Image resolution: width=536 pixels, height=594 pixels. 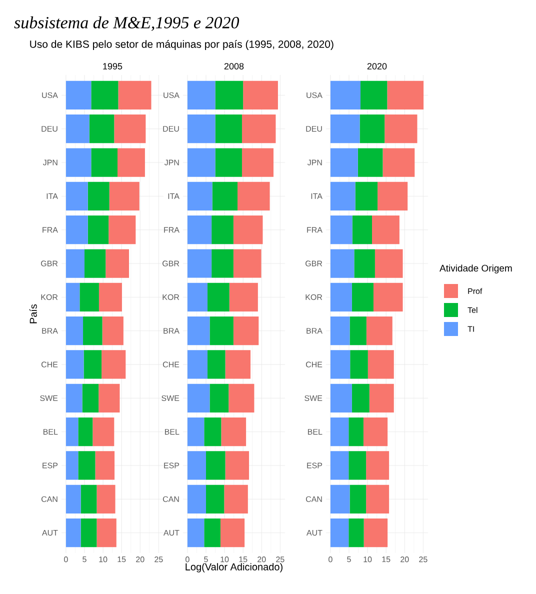 What do you see at coordinates (33, 314) in the screenshot?
I see `y-axis-title: País` at bounding box center [33, 314].